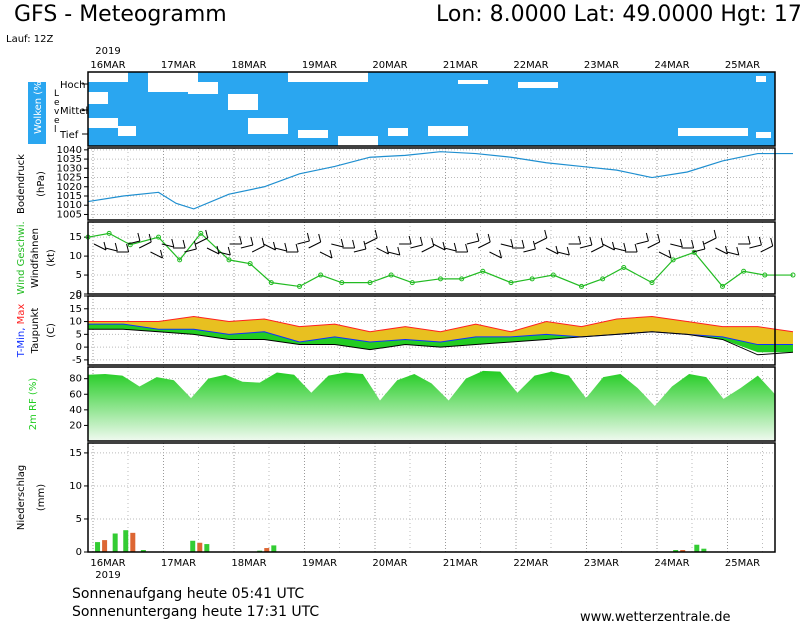 Image resolution: width=800 pixels, height=625 pixels. I want to click on cloud-side-letter: l, so click(55, 130).